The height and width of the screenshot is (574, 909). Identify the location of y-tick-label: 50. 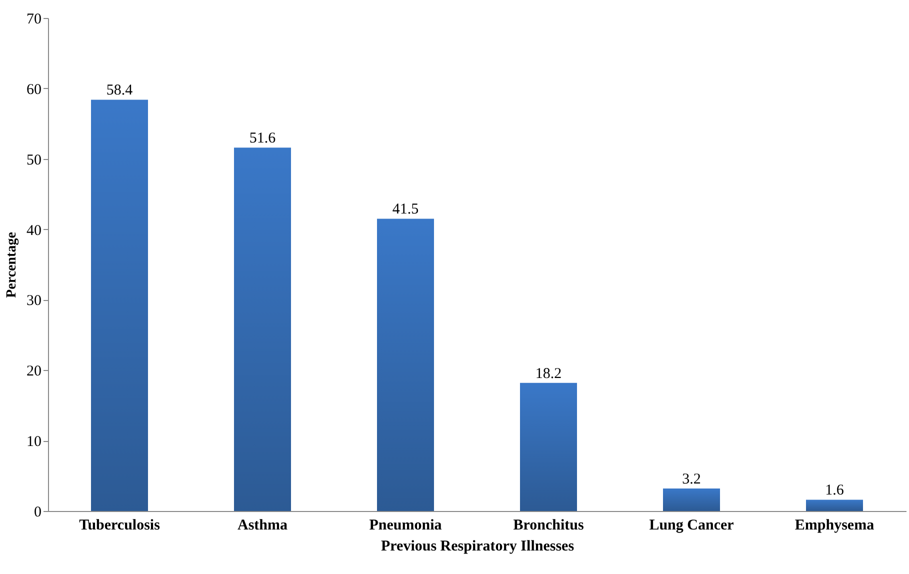
(34, 160).